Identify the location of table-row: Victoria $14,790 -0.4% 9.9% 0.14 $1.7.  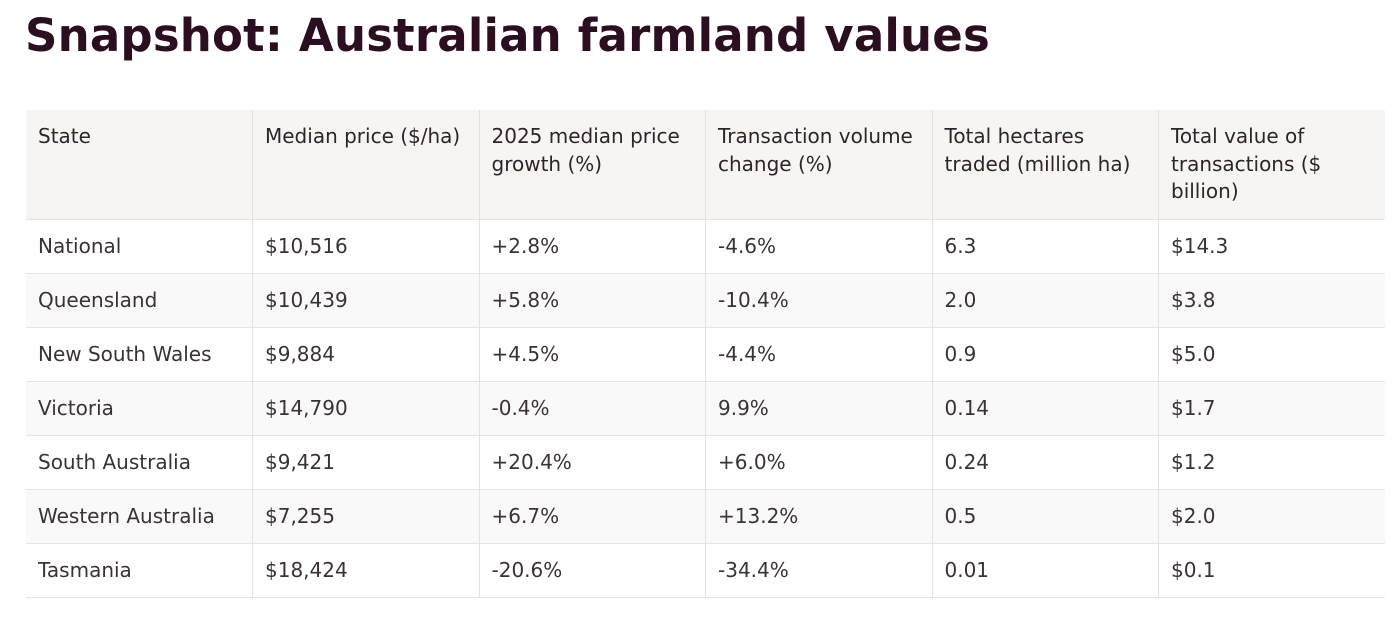
(705, 407).